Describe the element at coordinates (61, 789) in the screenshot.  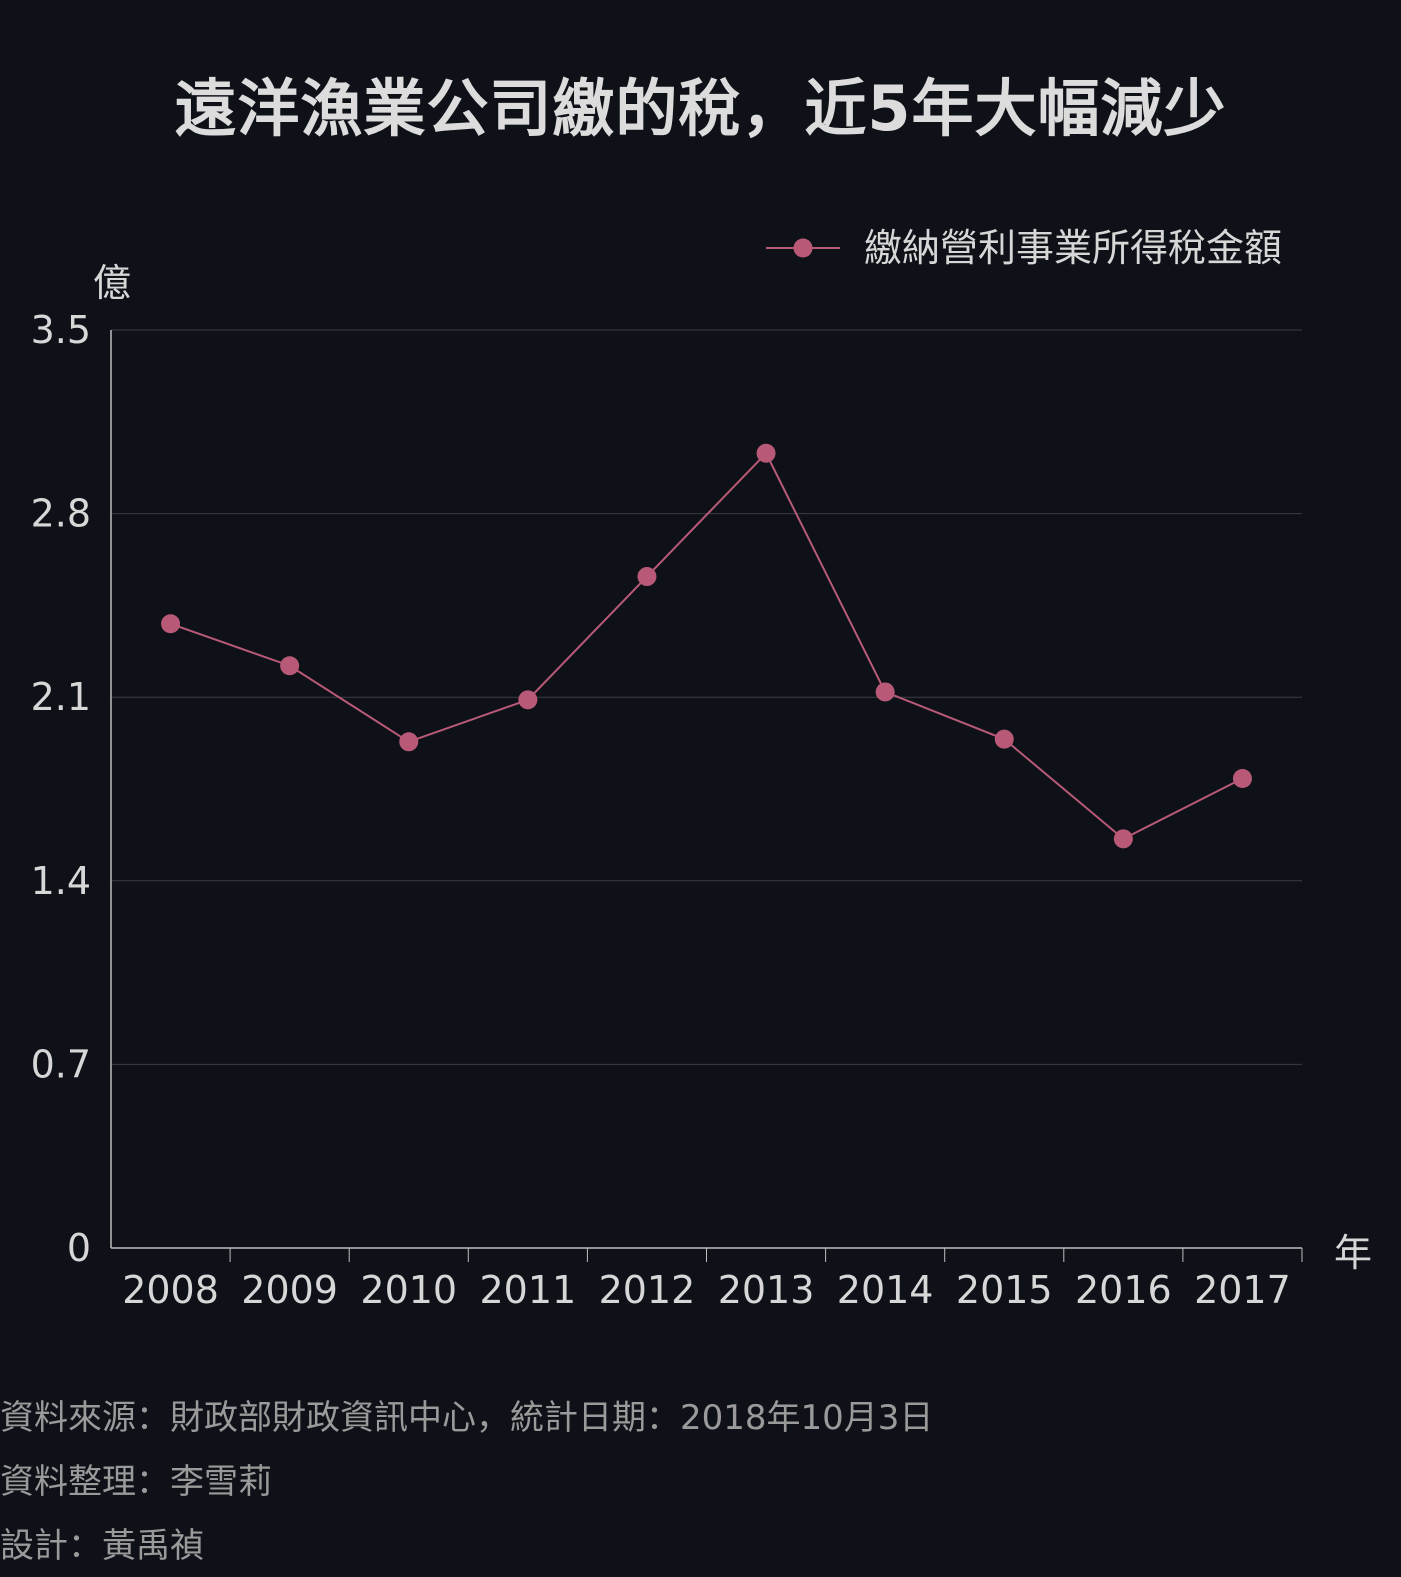
I see `y-tick-labels: 0 0.7 1.4 2.1 2.8 3.5` at that location.